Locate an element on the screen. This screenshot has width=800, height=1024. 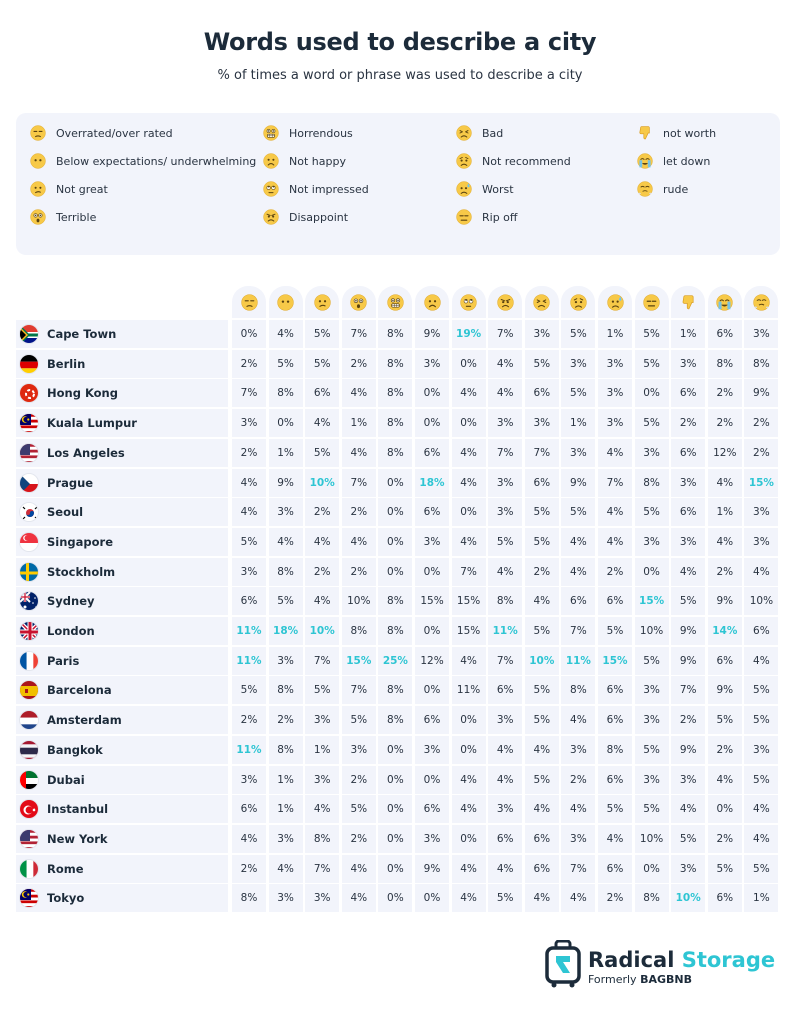
table-row: Seoul 4% 3% 2% 2% 0% 6% 0% 3% 5% 5% 4% 5% 6% 1% 3% is located at coordinates (398, 512).